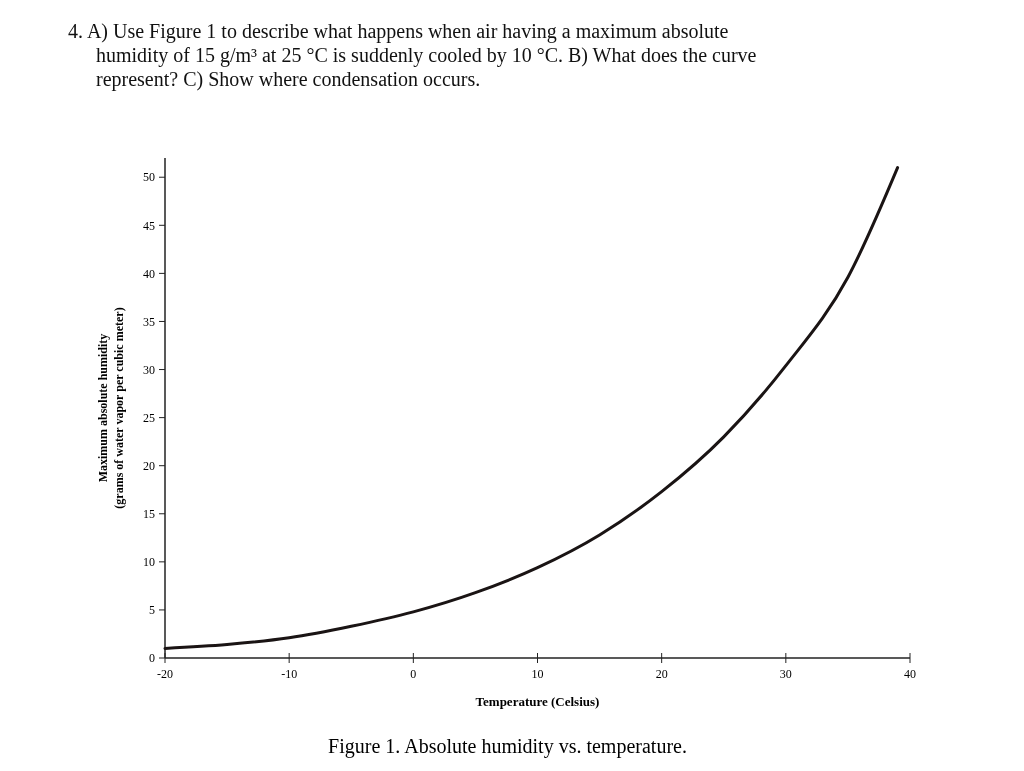 Image resolution: width=1024 pixels, height=771 pixels. What do you see at coordinates (149, 273) in the screenshot?
I see `y-tick-label: 40` at bounding box center [149, 273].